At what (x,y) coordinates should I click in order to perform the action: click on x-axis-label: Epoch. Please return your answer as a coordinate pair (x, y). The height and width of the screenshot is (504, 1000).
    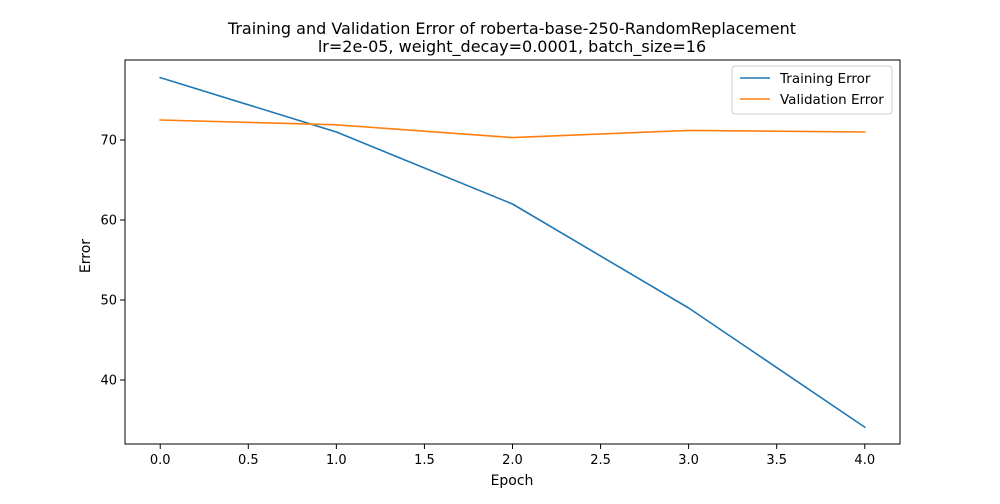
    Looking at the image, I should click on (512, 481).